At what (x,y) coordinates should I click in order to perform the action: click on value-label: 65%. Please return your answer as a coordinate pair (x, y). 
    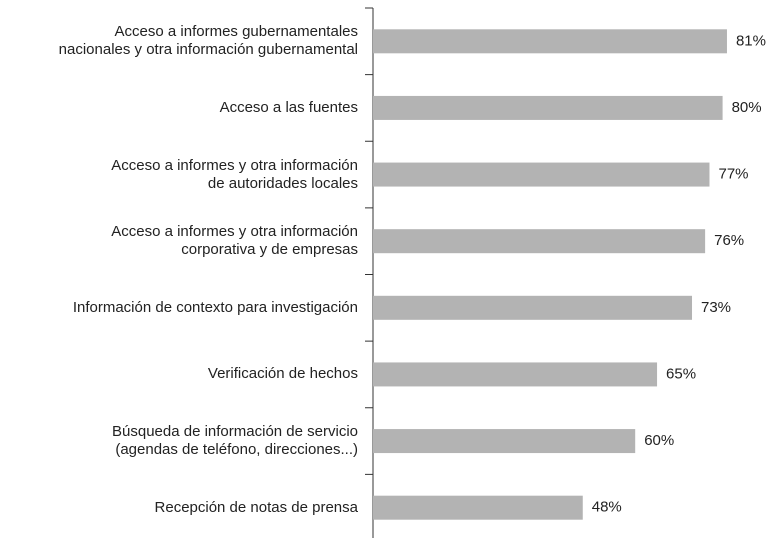
    Looking at the image, I should click on (681, 373).